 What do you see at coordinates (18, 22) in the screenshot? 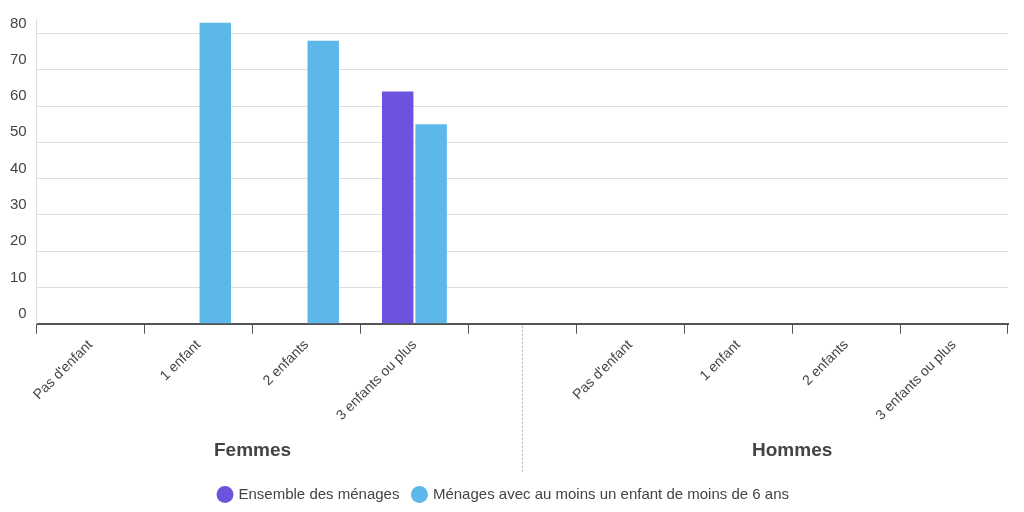
I see `y-tick-label: 80` at bounding box center [18, 22].